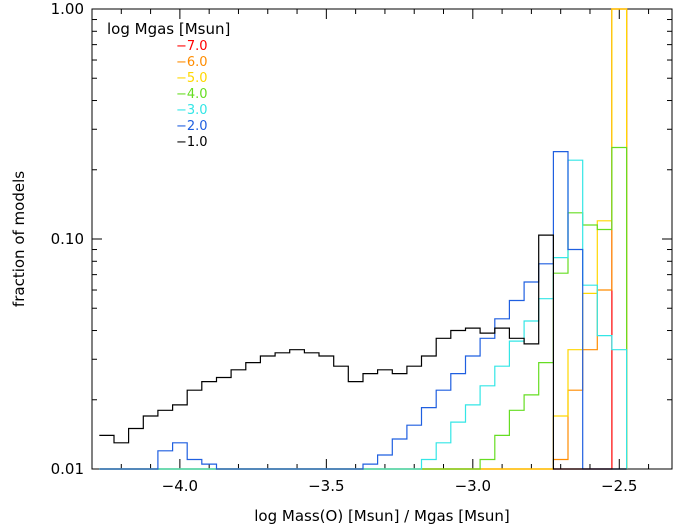  I want to click on y-tick-label: 0.10, so click(67, 239).